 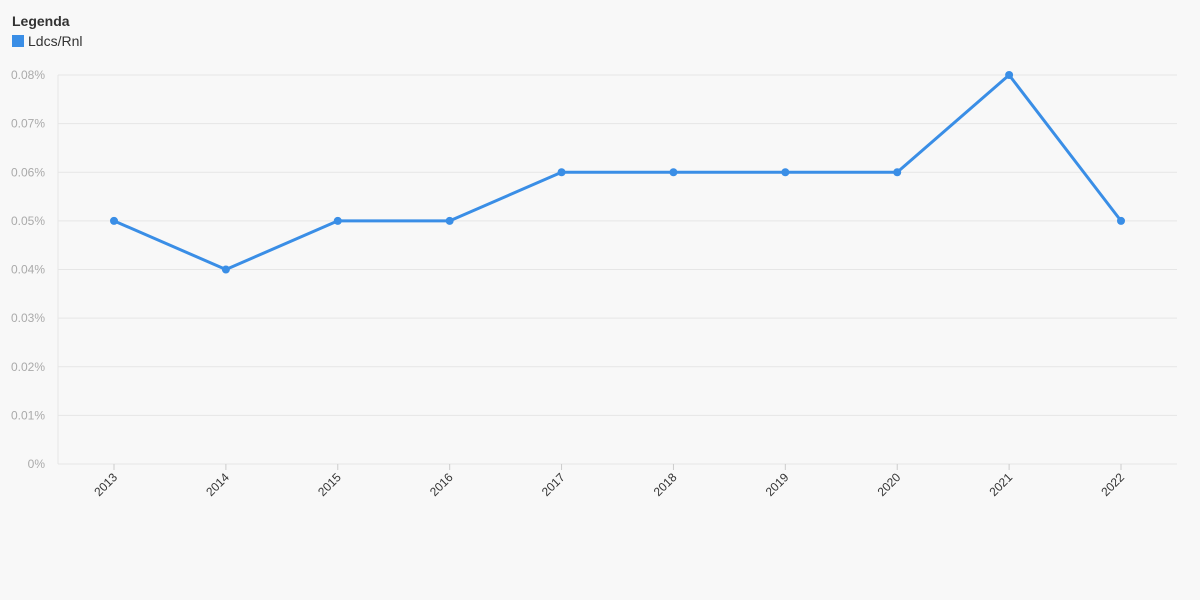 I want to click on legend-title: Legenda, so click(x=41, y=21).